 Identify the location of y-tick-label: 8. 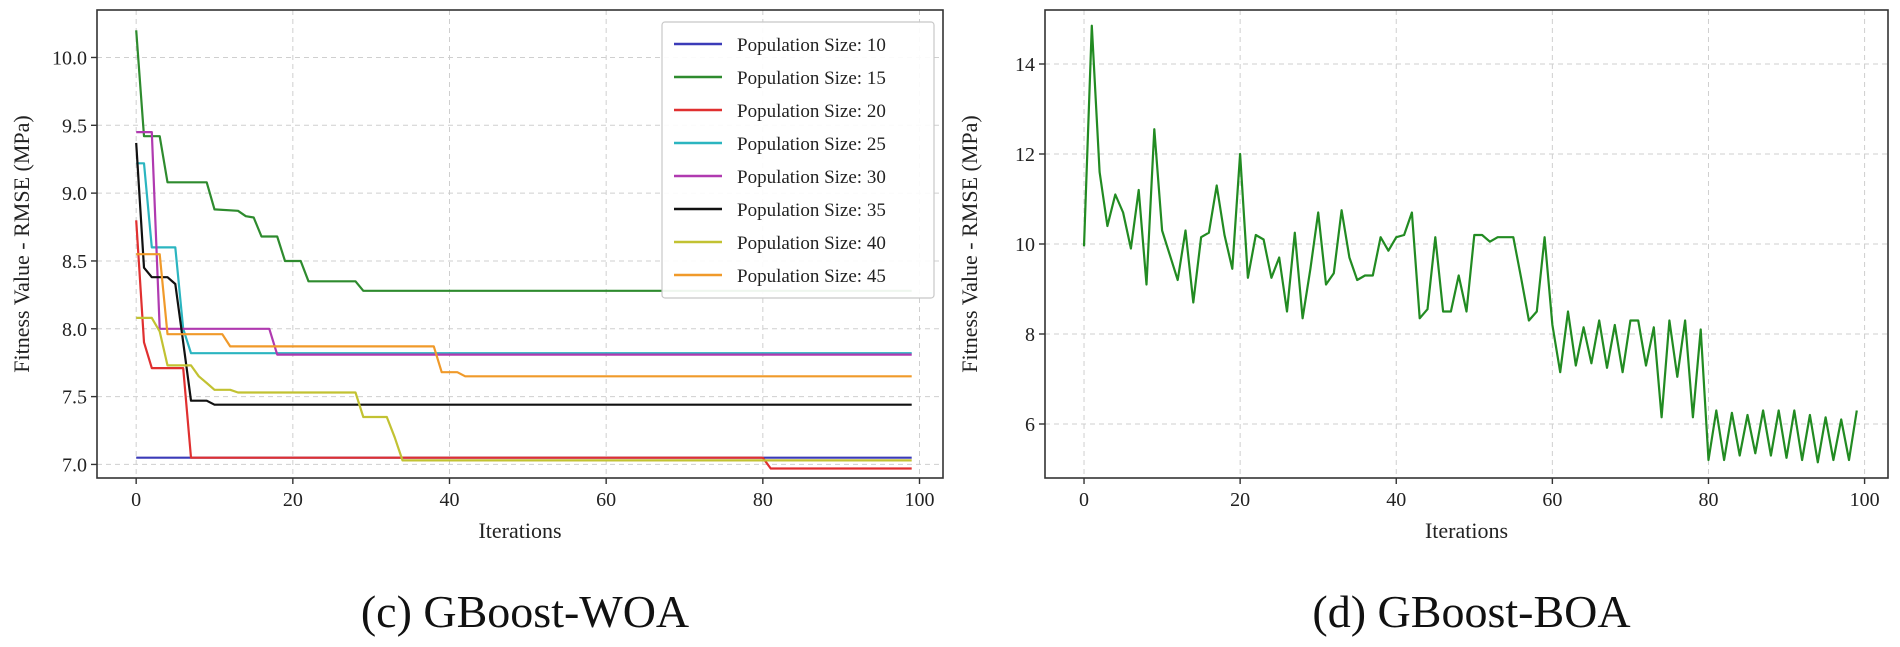
(1030, 335).